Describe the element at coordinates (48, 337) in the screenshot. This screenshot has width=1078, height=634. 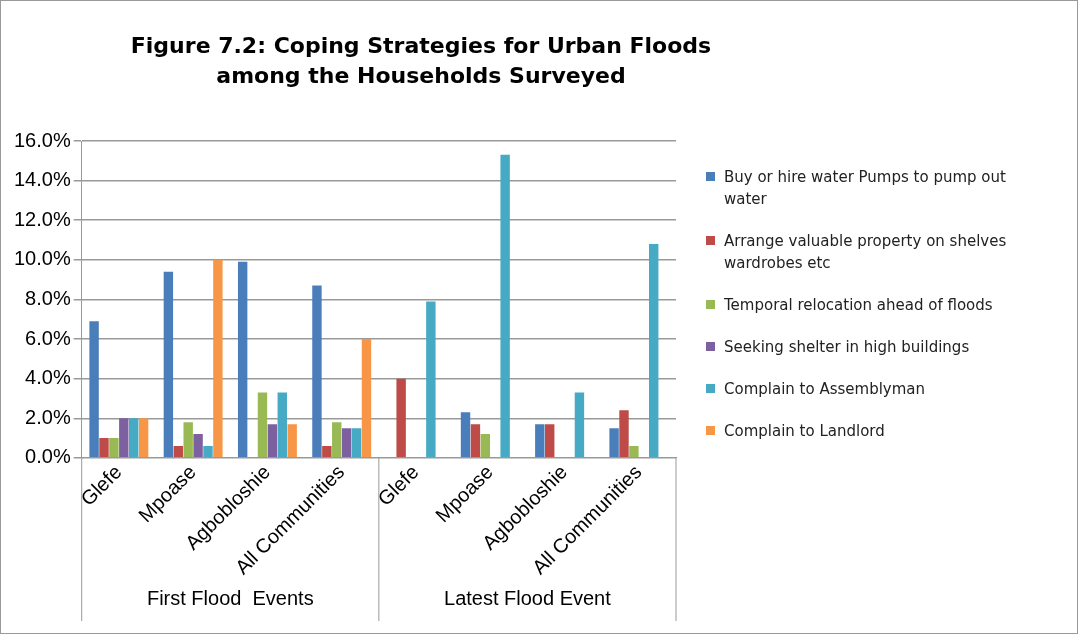
I see `y-tick-label: 6.0%` at that location.